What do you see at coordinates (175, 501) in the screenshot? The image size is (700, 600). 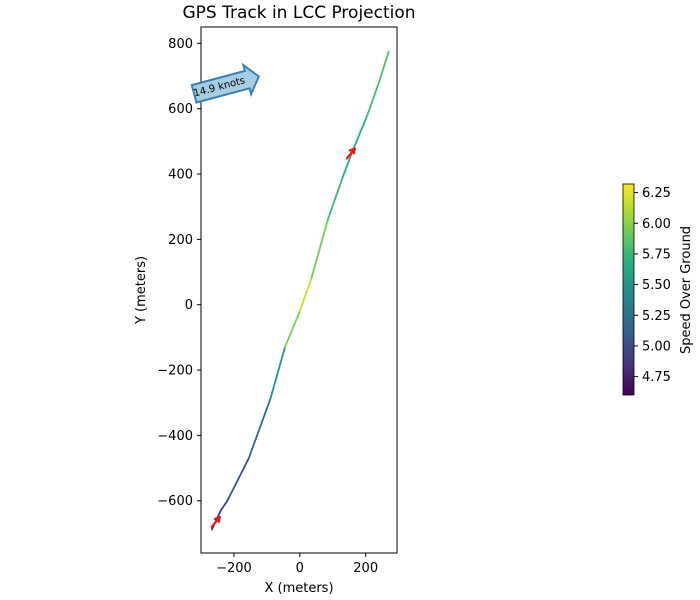 I see `y-tick-label: −600` at bounding box center [175, 501].